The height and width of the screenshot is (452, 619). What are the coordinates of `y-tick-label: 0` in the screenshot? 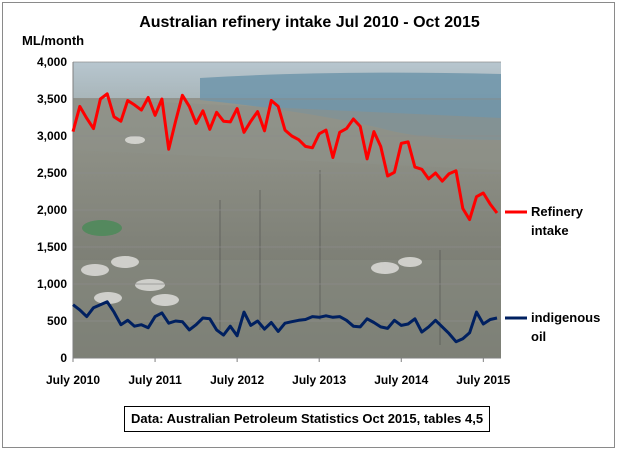 It's located at (63, 358).